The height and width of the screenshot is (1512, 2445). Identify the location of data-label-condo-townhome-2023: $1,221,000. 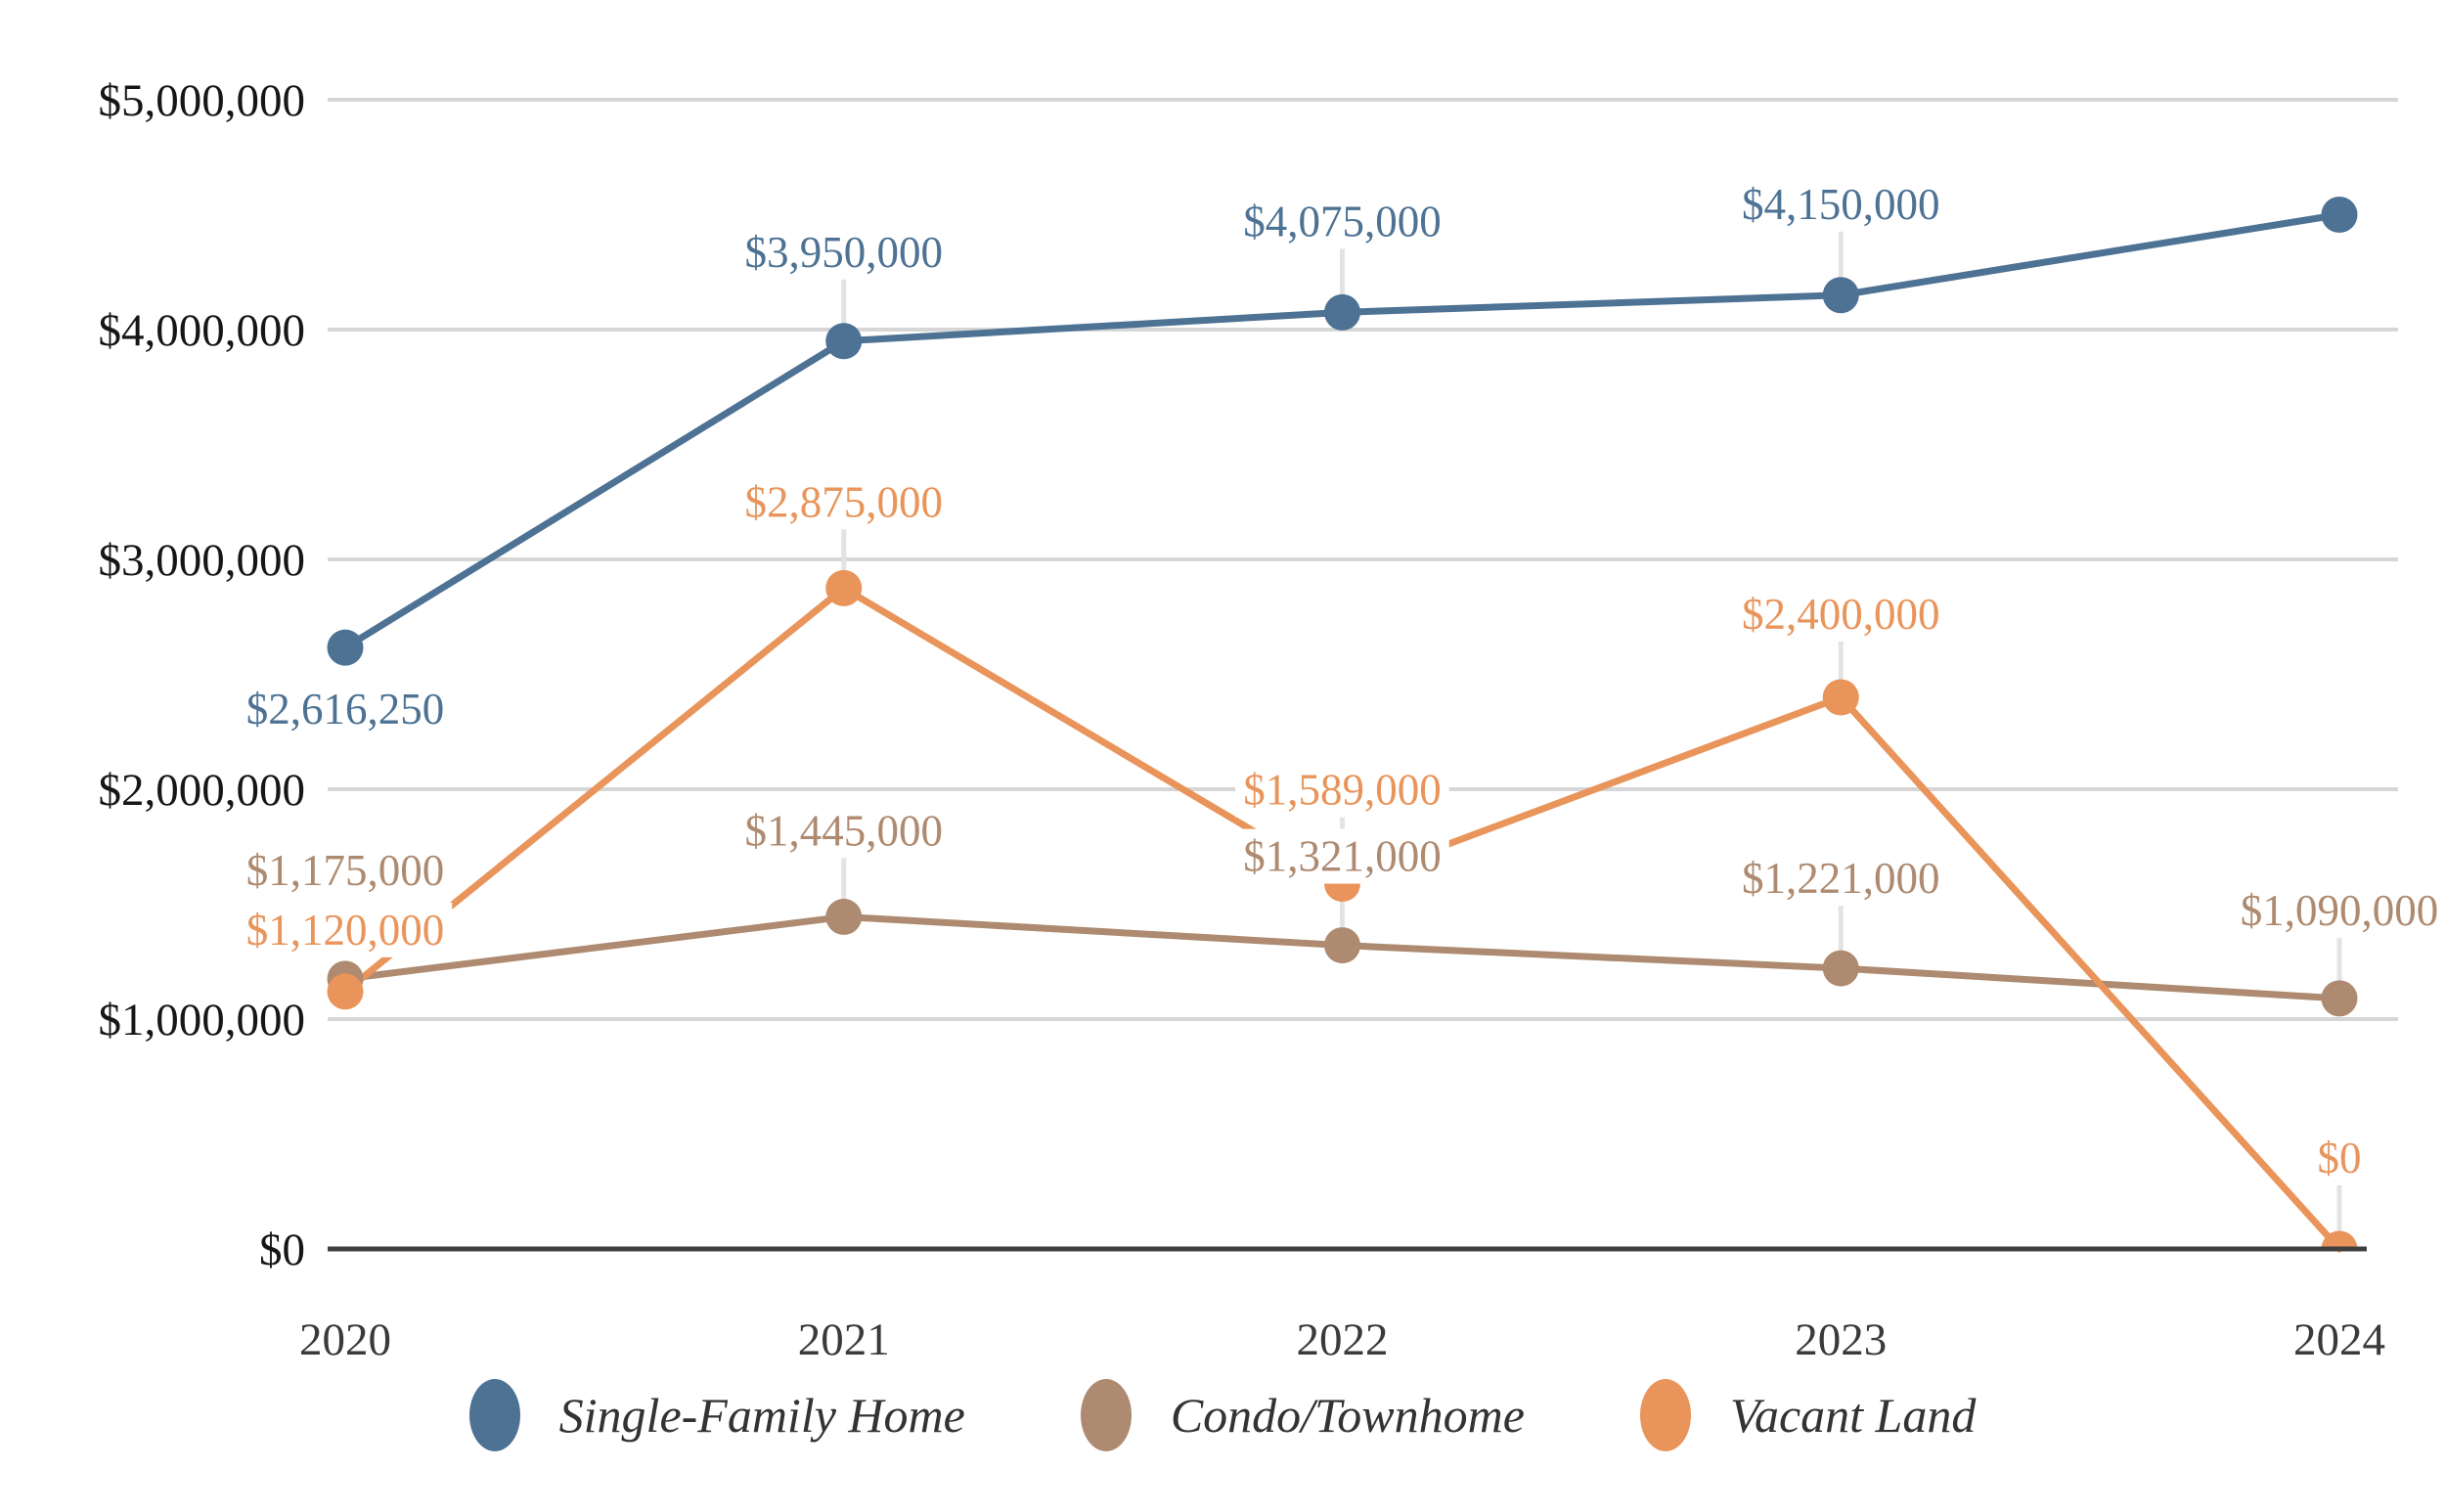
(1841, 879).